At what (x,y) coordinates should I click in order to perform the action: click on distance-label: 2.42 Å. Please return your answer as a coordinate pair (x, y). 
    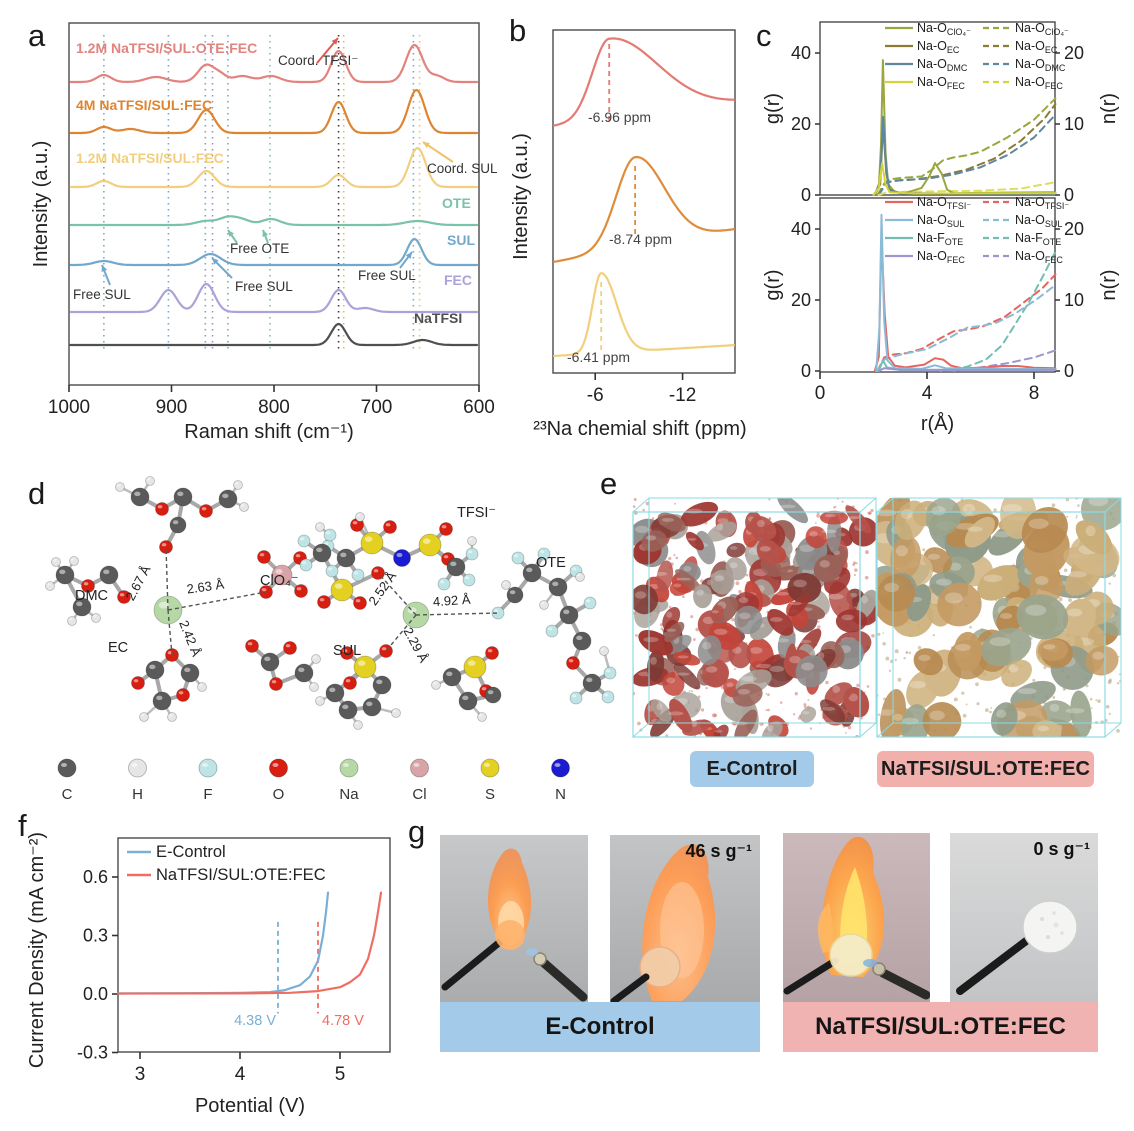
    Looking at the image, I should click on (190, 638).